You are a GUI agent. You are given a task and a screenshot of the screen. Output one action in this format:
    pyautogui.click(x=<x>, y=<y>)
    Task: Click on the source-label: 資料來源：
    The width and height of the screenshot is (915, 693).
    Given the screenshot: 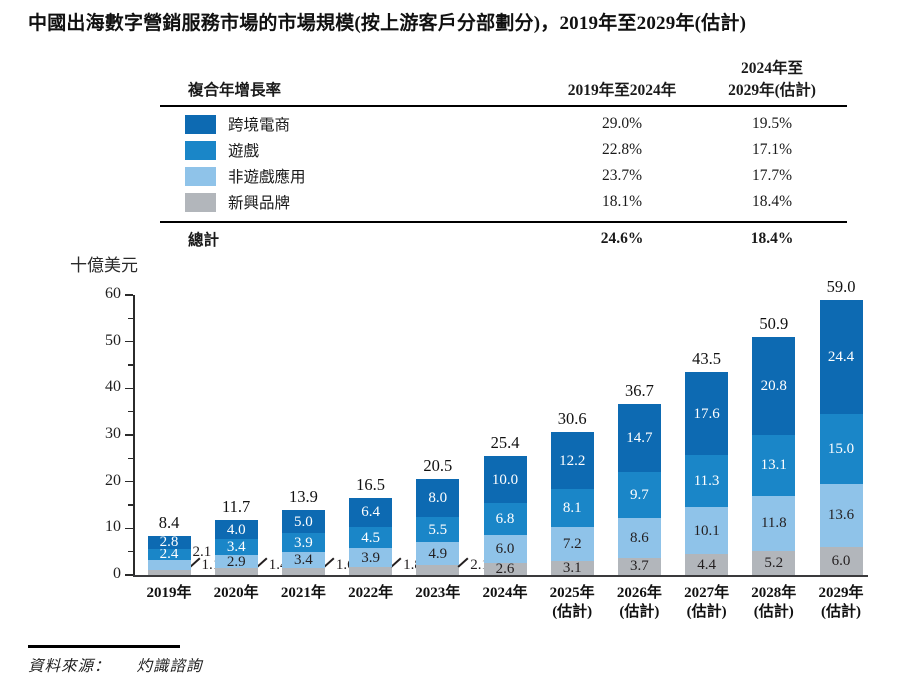 What is the action you would take?
    pyautogui.click(x=69, y=666)
    